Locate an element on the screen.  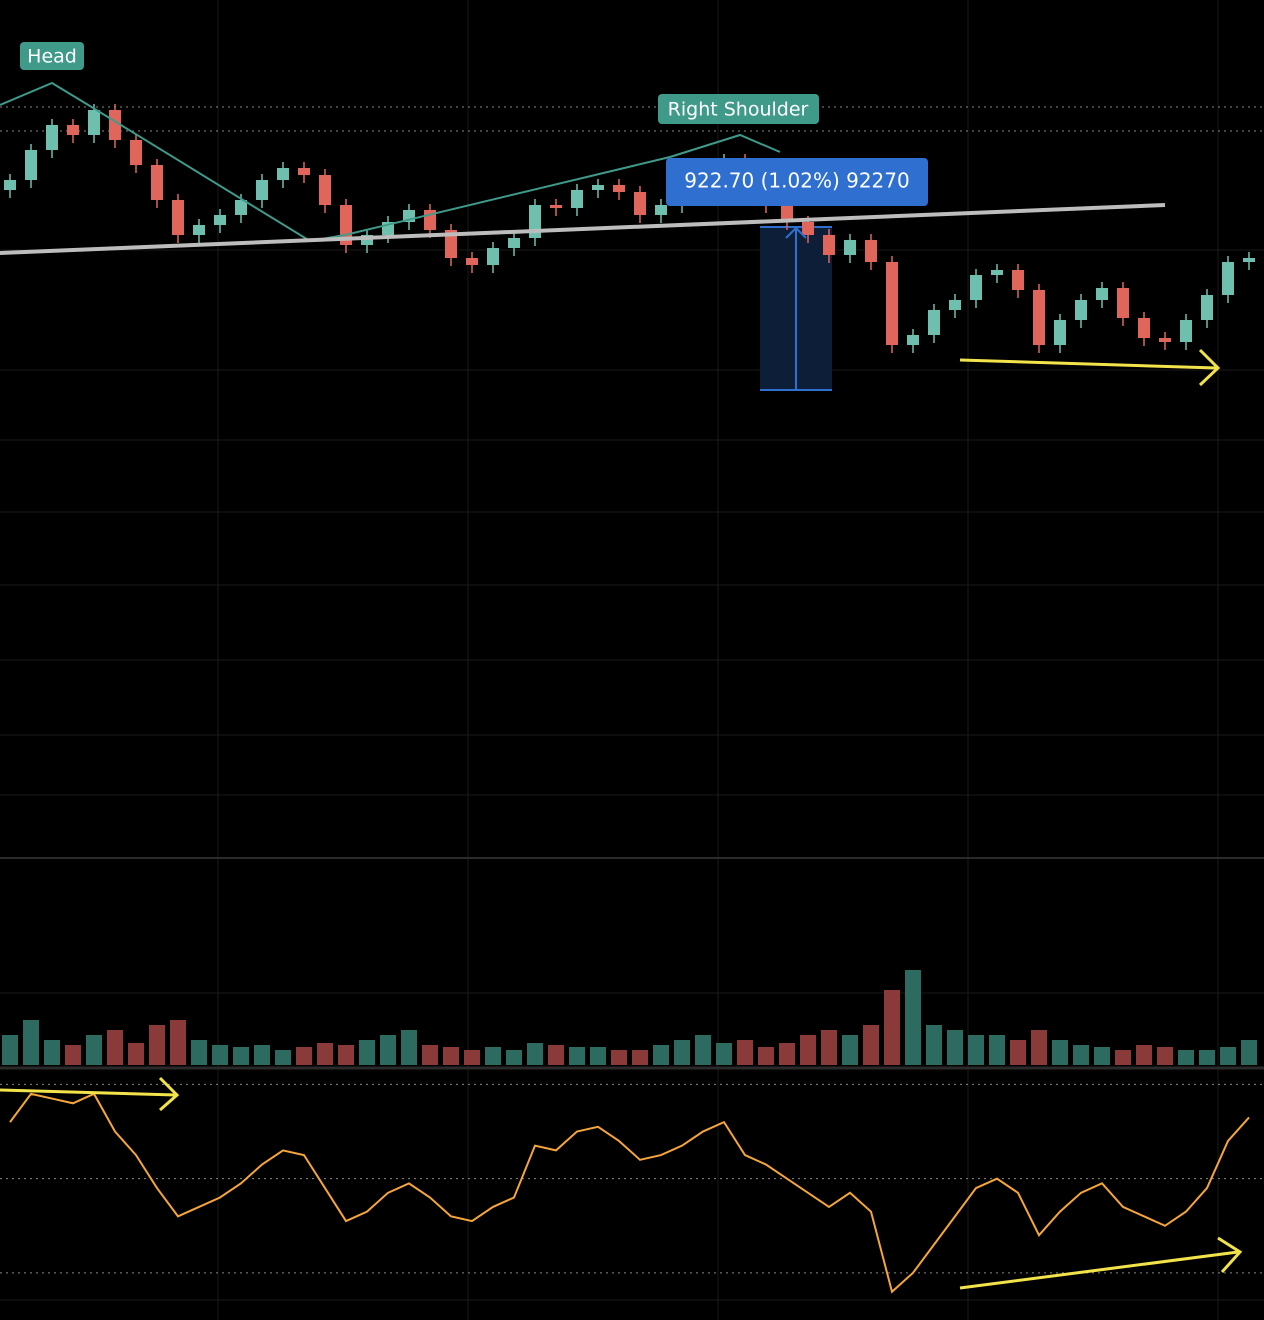
right-shoulder-label: Right Shoulder is located at coordinates (738, 110).